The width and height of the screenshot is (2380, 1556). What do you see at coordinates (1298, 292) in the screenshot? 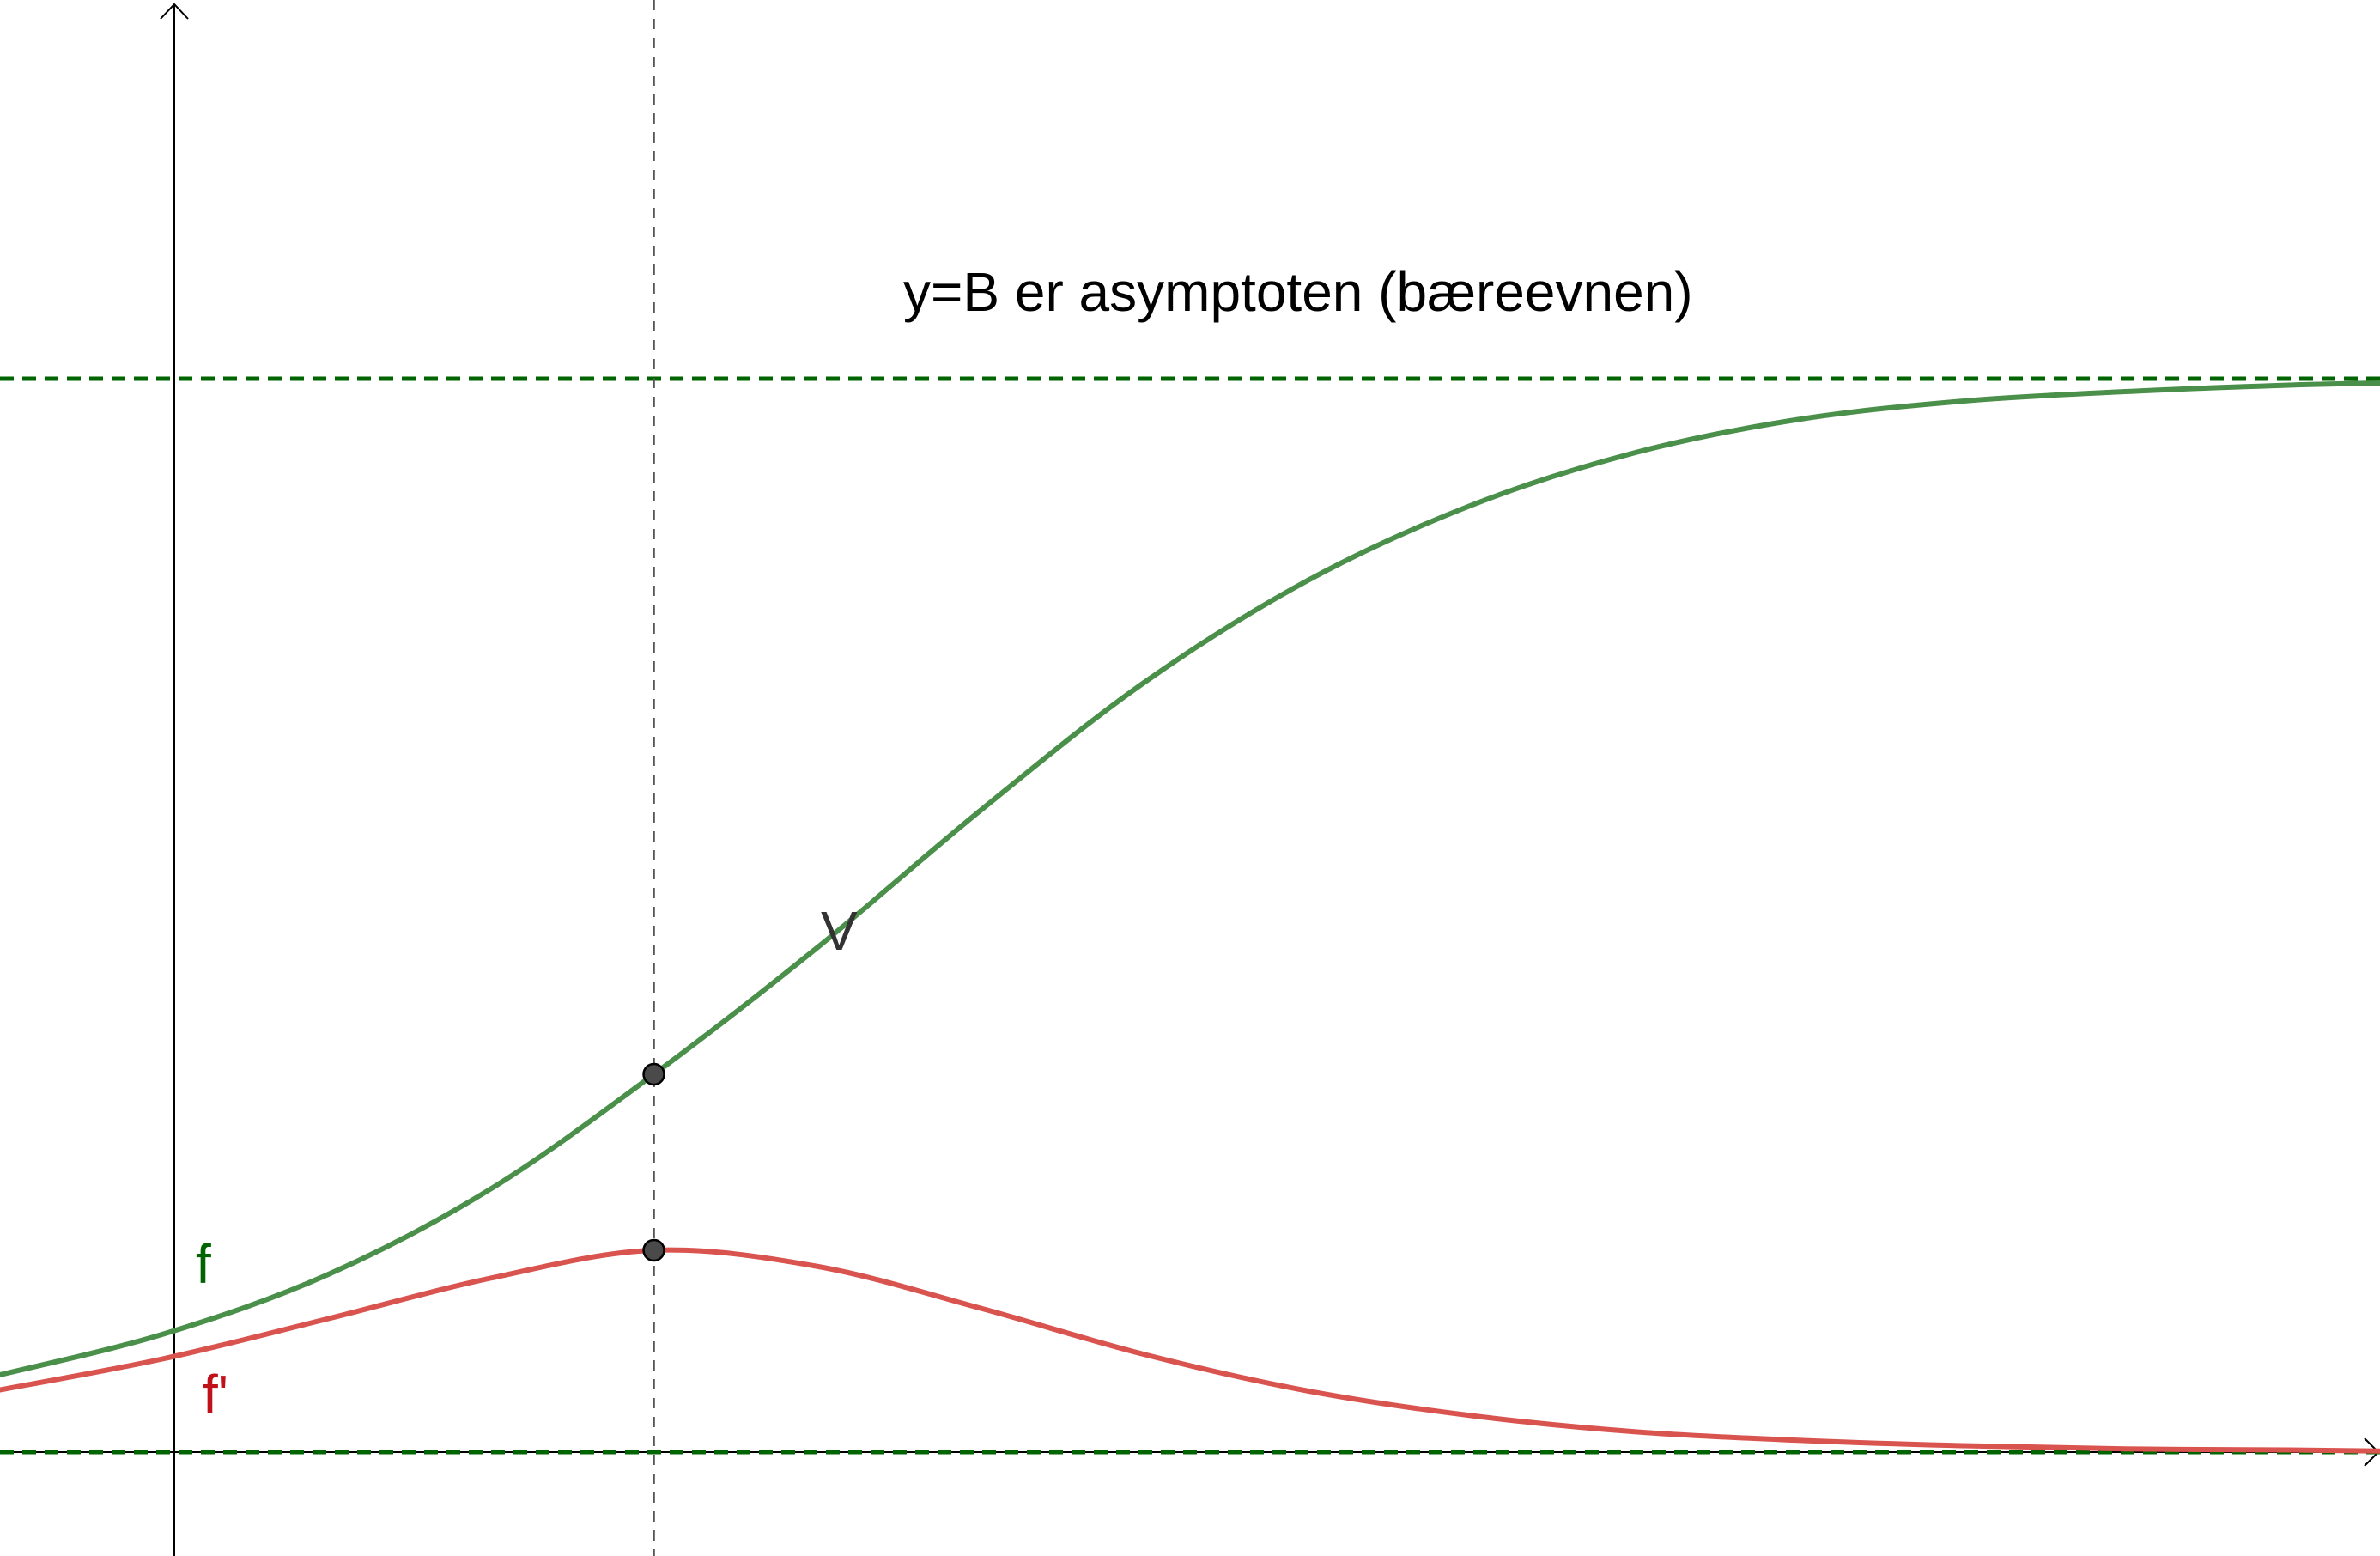
I see `asymptote-annotation: y=B er asymptoten (bæreevnen)` at bounding box center [1298, 292].